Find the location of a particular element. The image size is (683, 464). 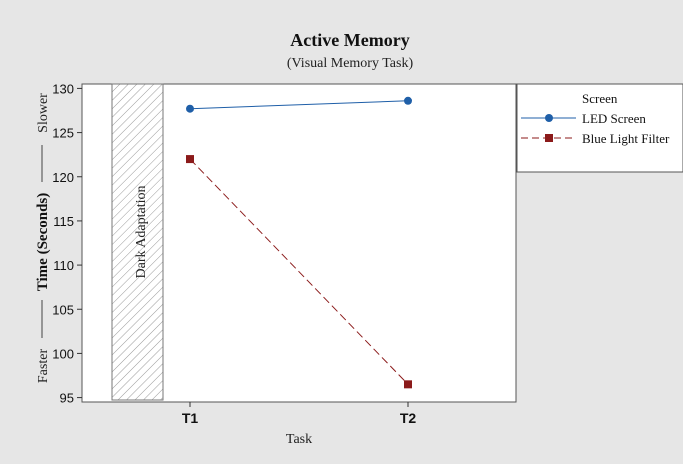

dark-adaptation-band is located at coordinates (137, 242).